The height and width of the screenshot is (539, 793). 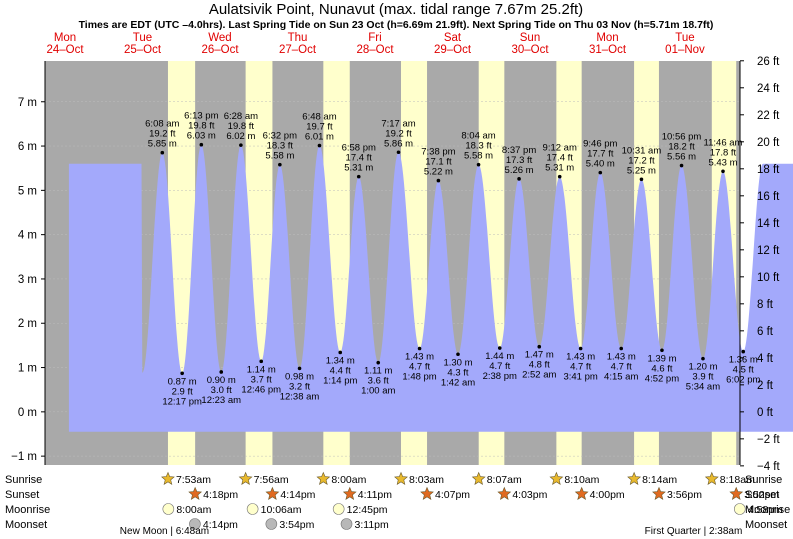 I want to click on row-label-left: Moonset, so click(x=26, y=525).